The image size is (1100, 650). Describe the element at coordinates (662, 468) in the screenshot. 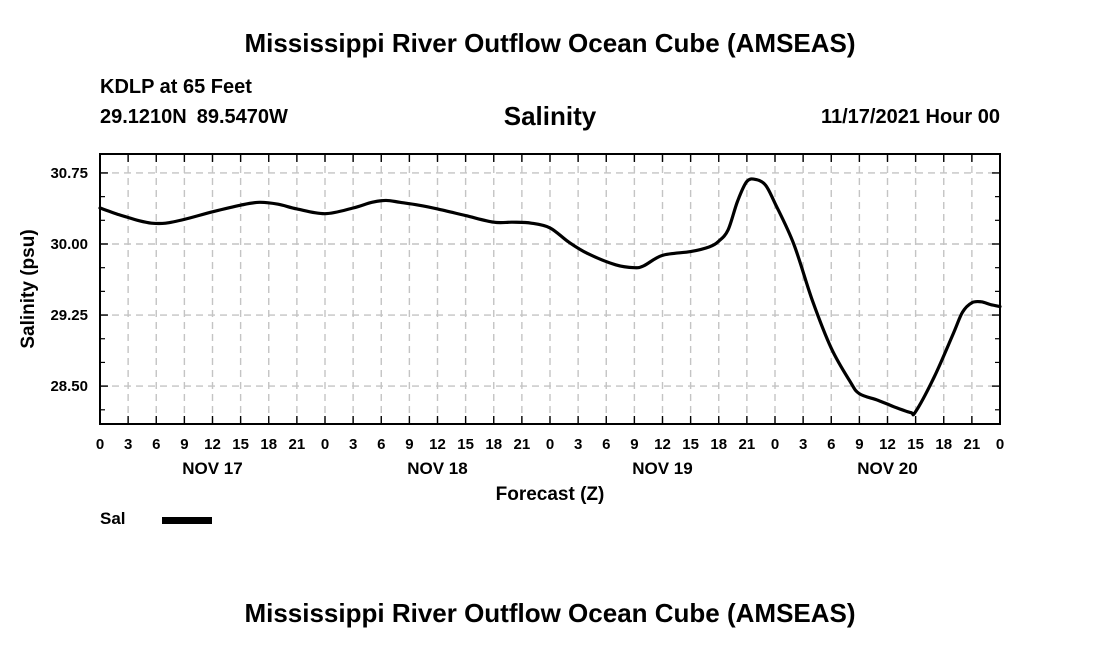

I see `date-label: NOV 19` at that location.